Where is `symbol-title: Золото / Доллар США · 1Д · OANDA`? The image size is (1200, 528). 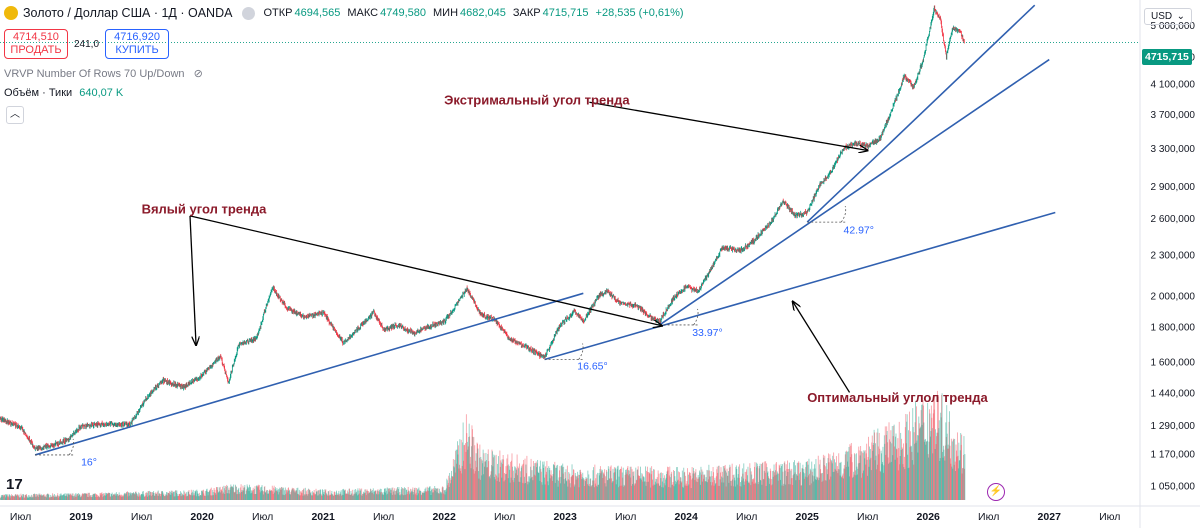 symbol-title: Золото / Доллар США · 1Д · OANDA is located at coordinates (128, 13).